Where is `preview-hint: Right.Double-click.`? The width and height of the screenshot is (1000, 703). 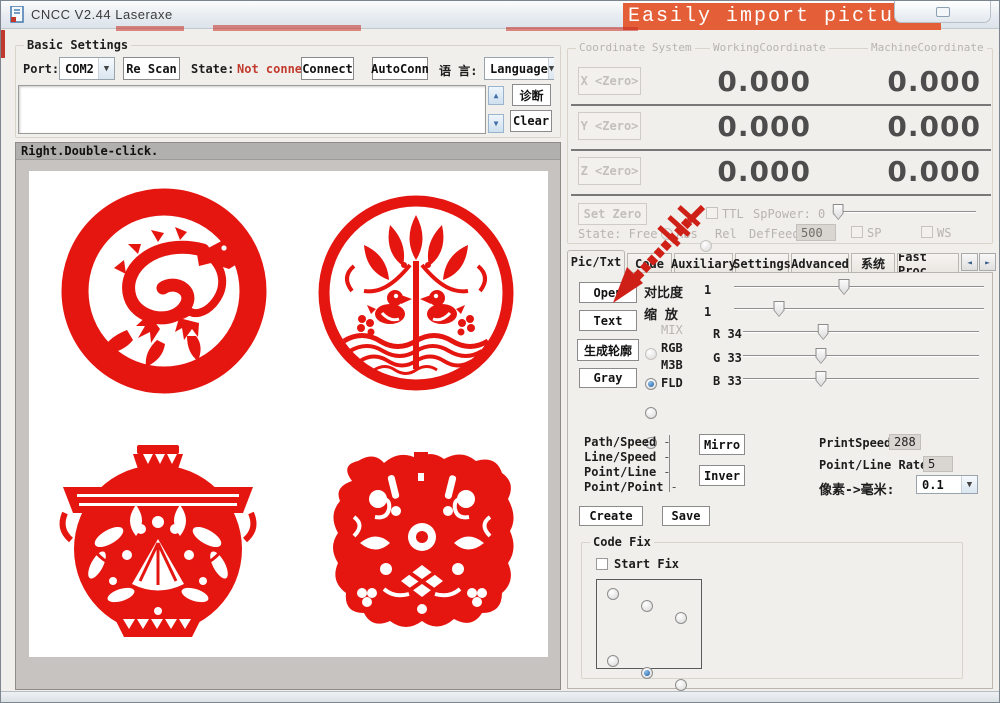 preview-hint: Right.Double-click. is located at coordinates (288, 151).